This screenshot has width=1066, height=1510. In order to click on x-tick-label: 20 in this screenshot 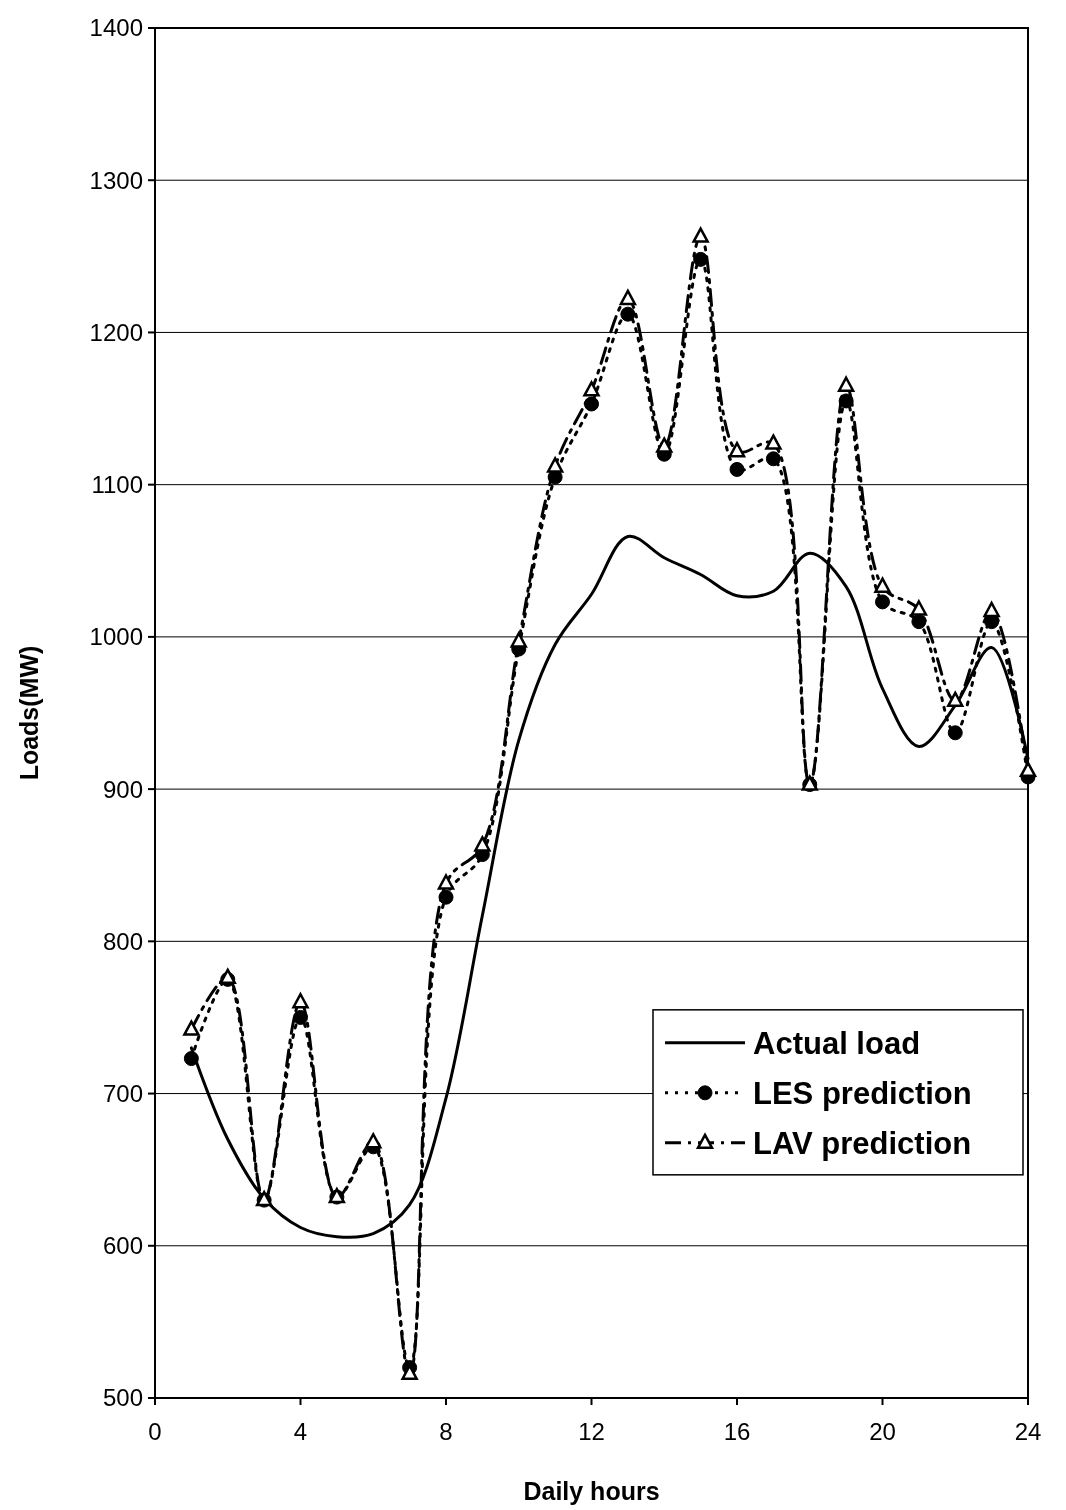, I will do `click(882, 1431)`.